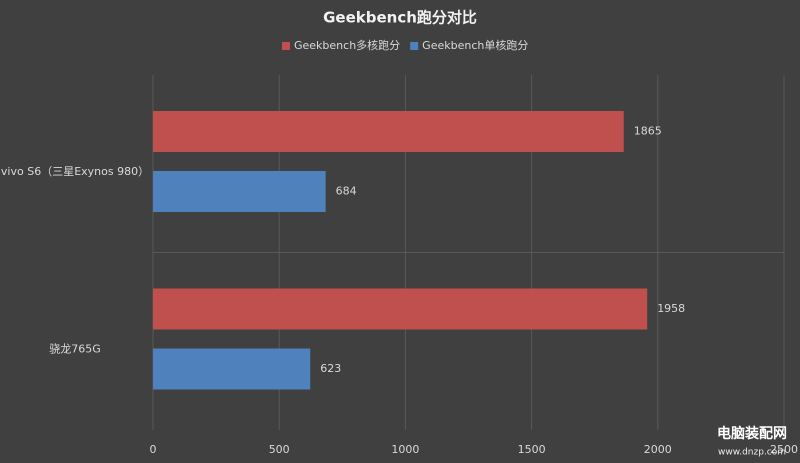 The height and width of the screenshot is (463, 800). Describe the element at coordinates (784, 449) in the screenshot. I see `x-tick-label: 2500` at that location.